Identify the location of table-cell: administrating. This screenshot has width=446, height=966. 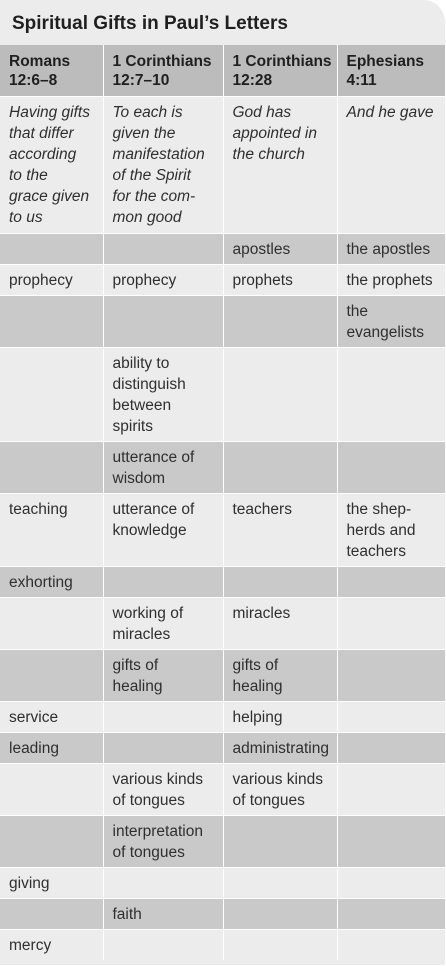
(279, 747).